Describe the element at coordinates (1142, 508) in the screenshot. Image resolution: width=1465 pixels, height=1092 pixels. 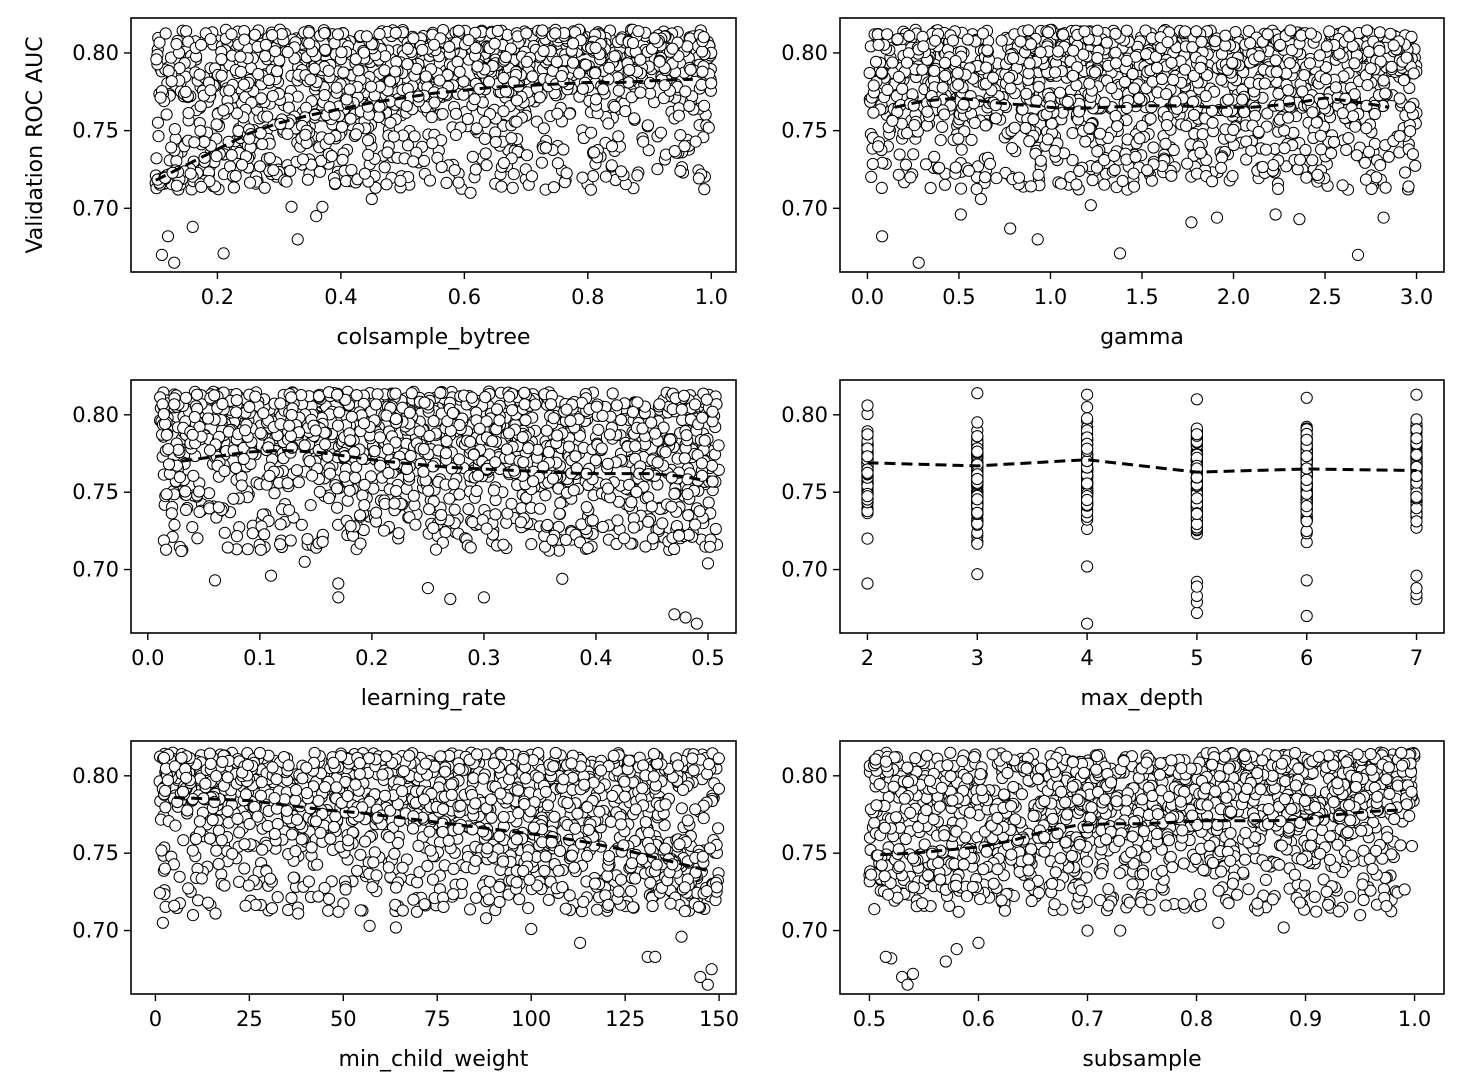
I see `scatter-points` at that location.